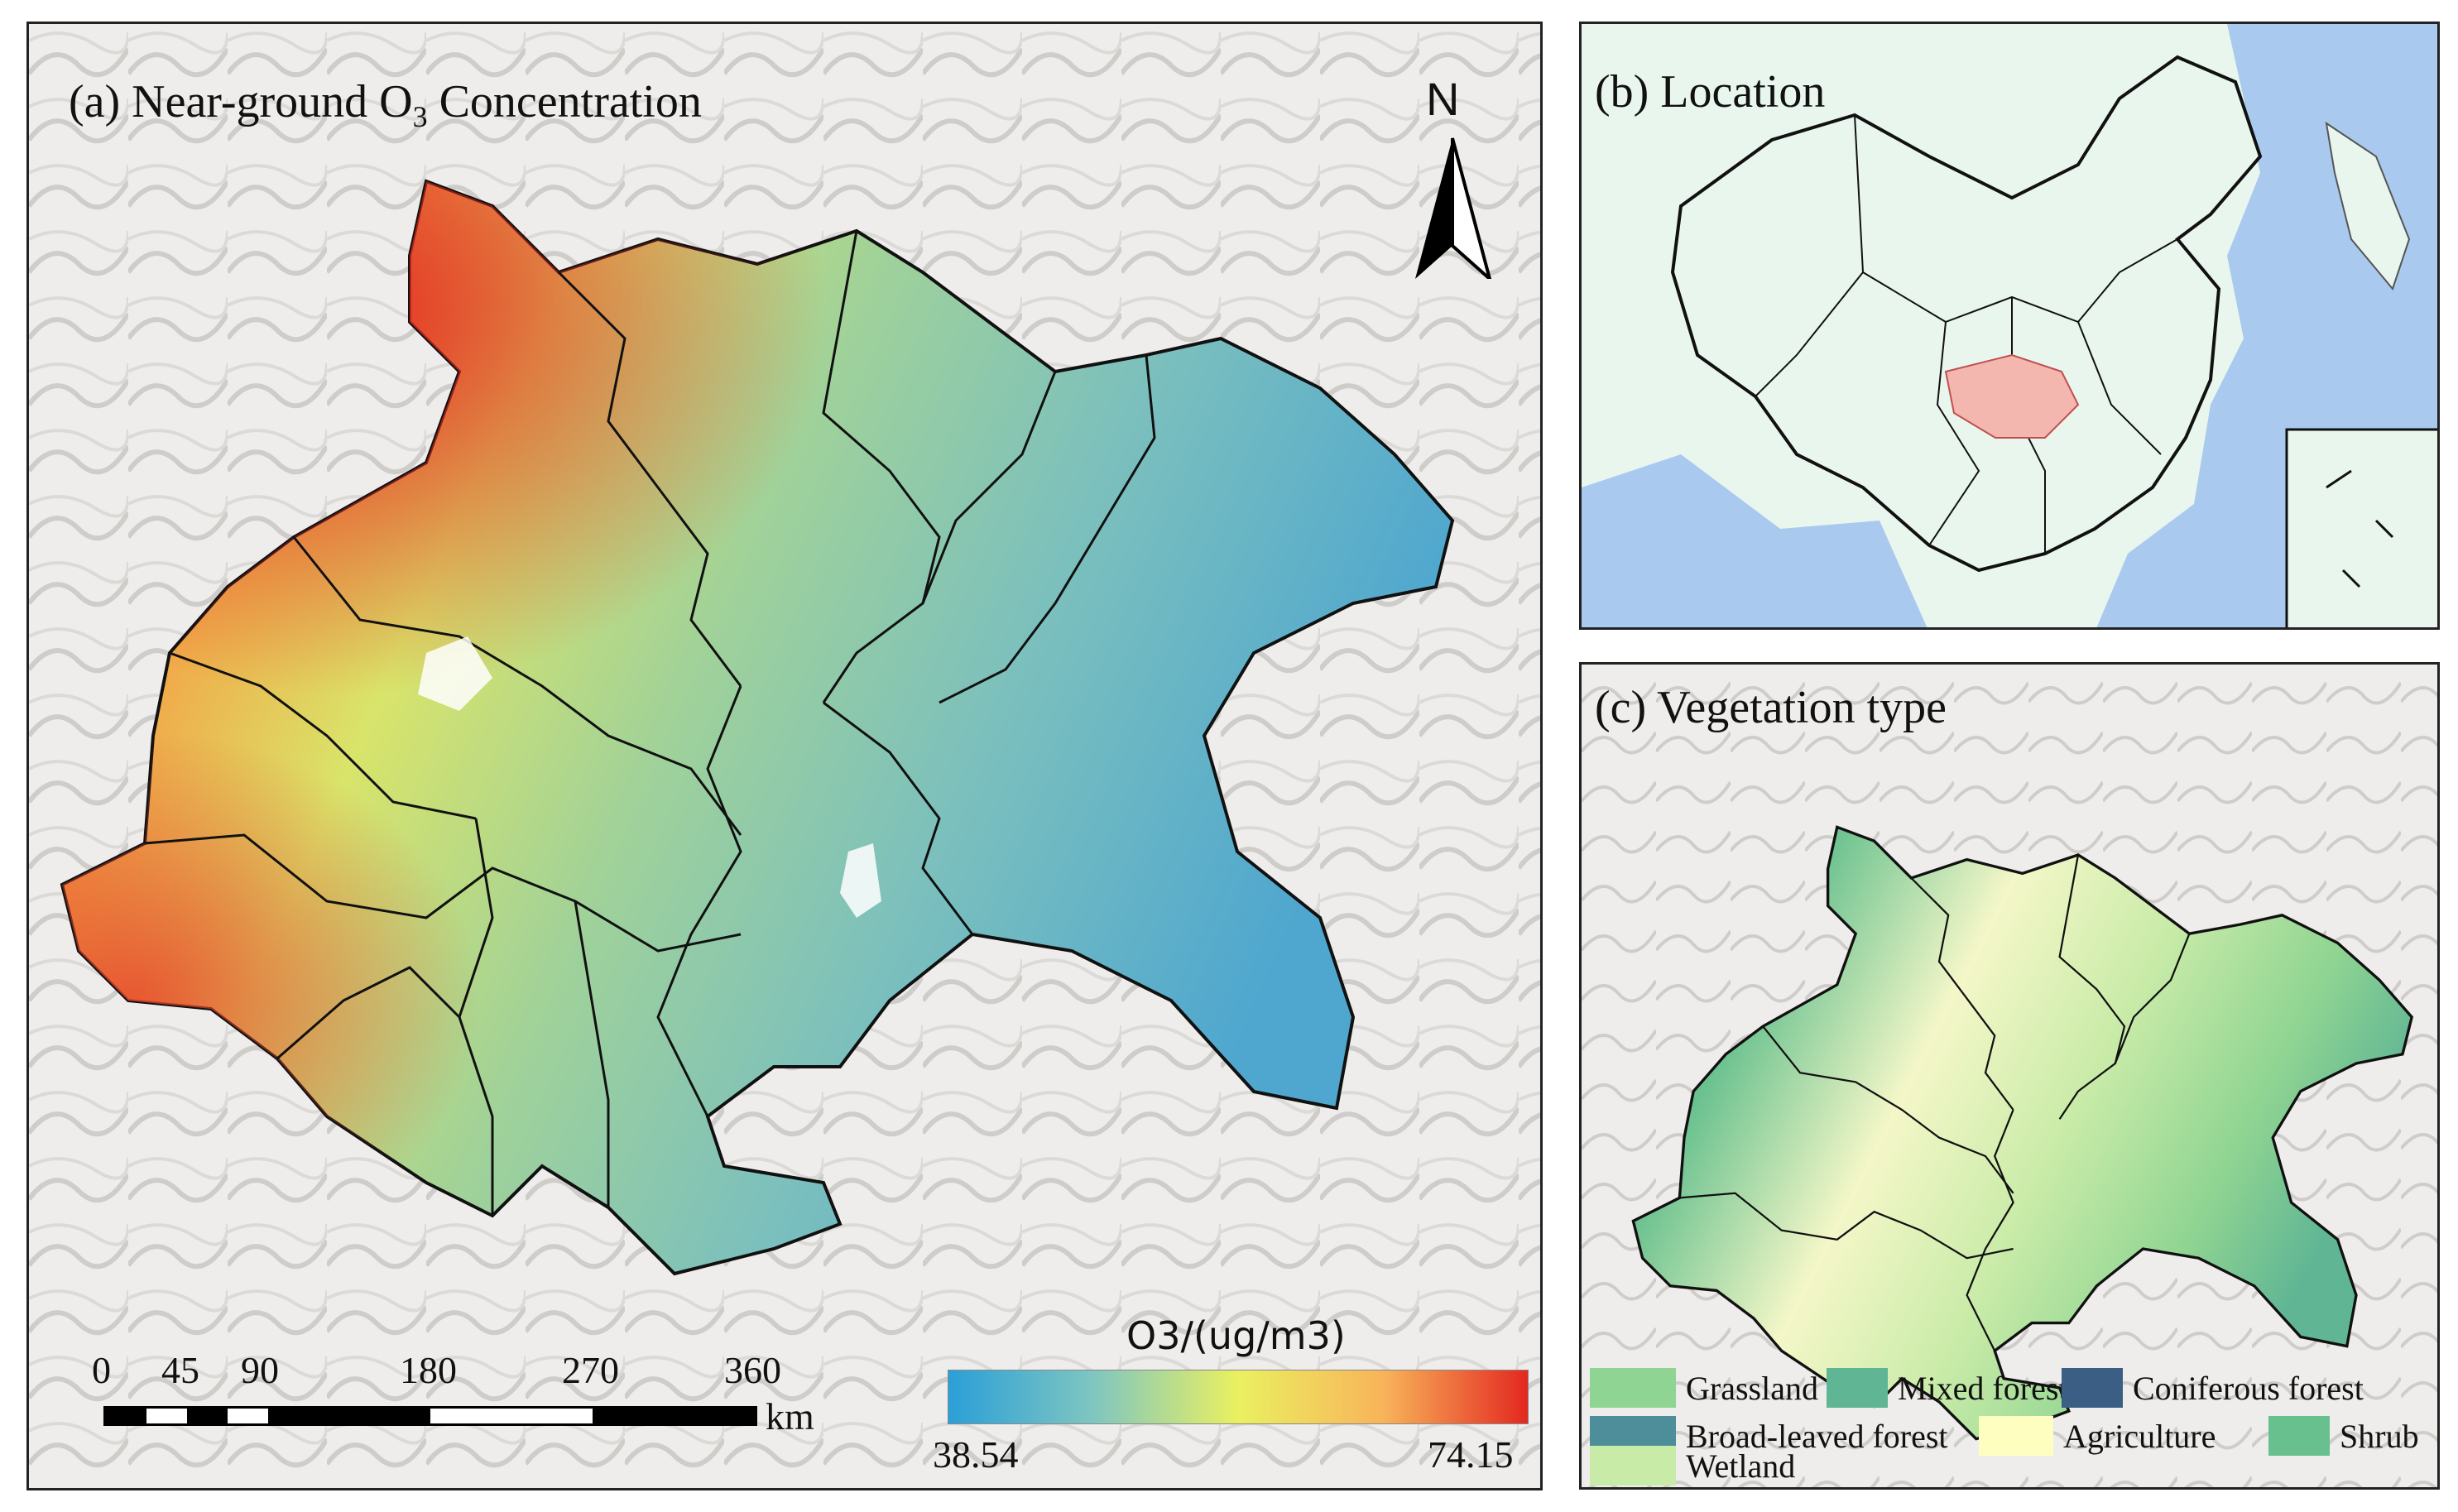  Describe the element at coordinates (590, 1370) in the screenshot. I see `scale-tick: 270` at that location.